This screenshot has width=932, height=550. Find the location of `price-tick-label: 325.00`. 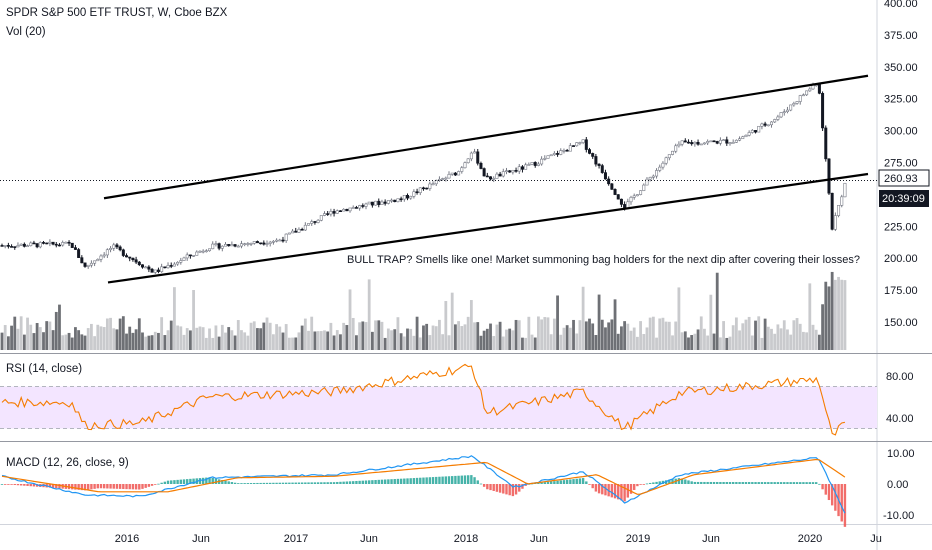

price-tick-label: 325.00 is located at coordinates (901, 100).